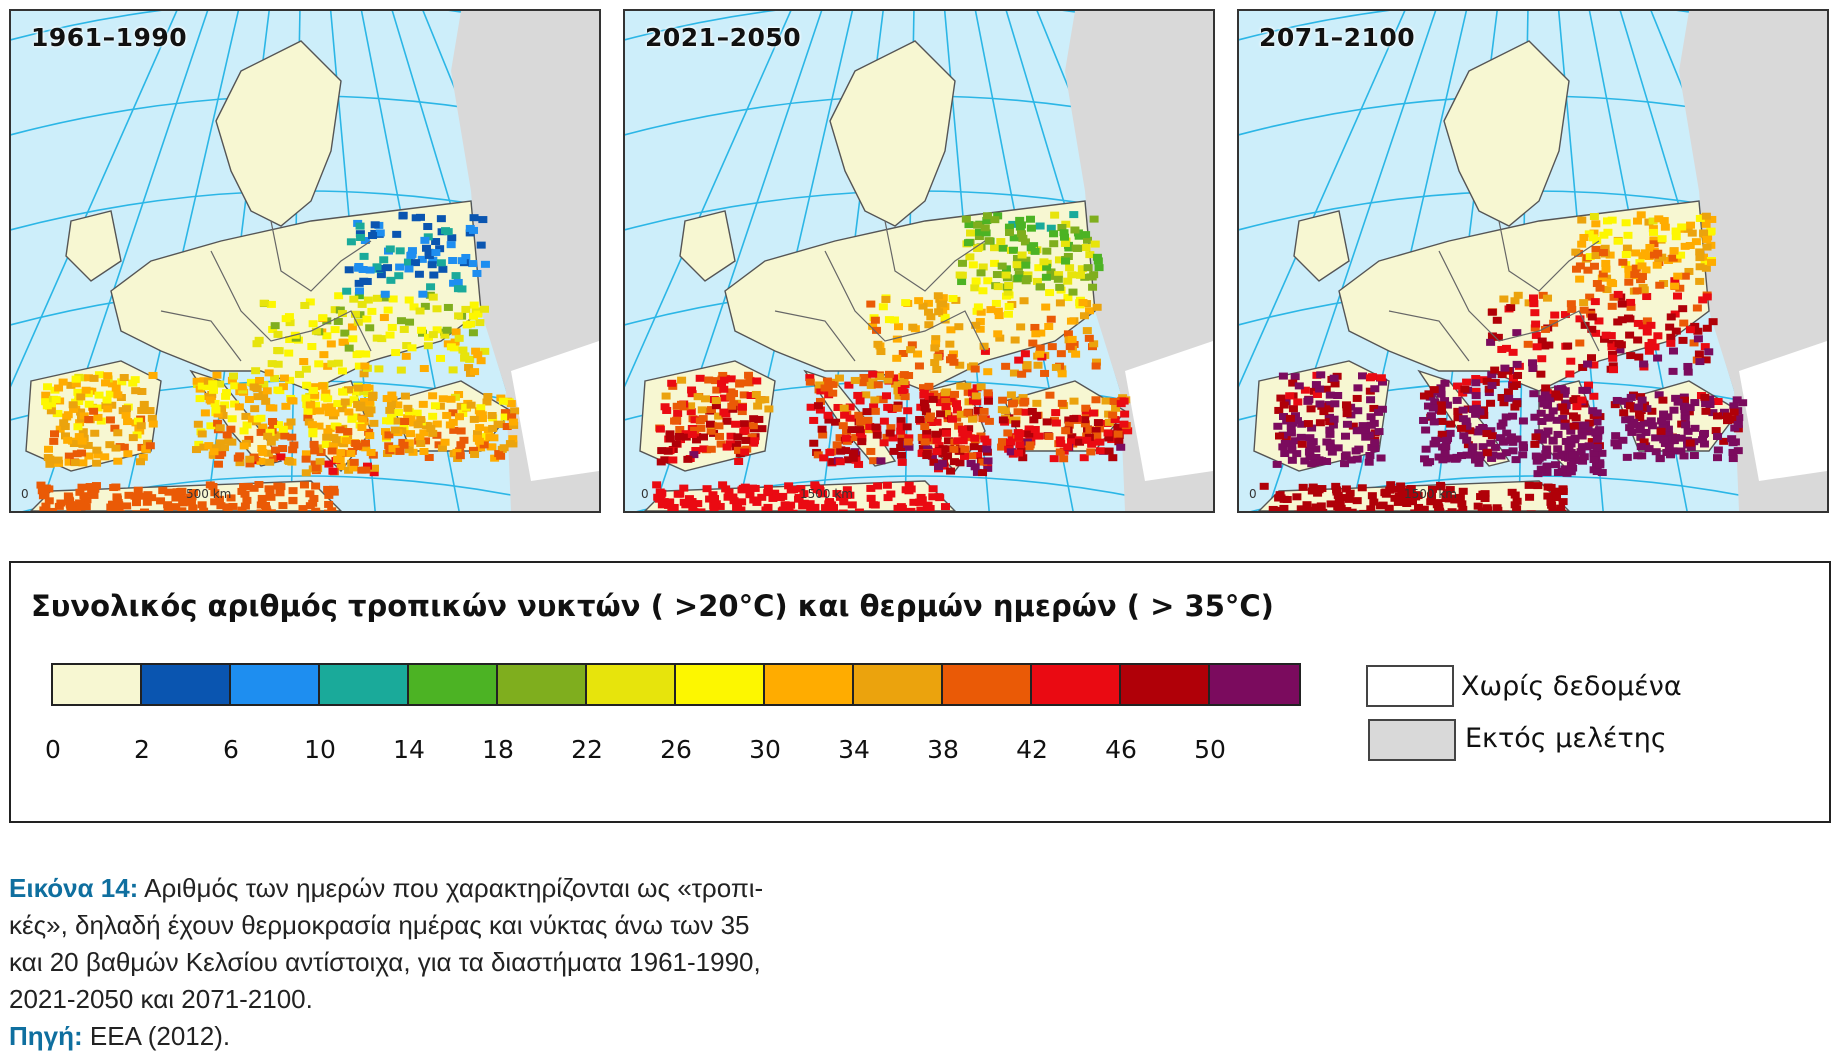 The height and width of the screenshot is (1064, 1838). What do you see at coordinates (46, 1036) in the screenshot?
I see `source-label: Πηγή:` at bounding box center [46, 1036].